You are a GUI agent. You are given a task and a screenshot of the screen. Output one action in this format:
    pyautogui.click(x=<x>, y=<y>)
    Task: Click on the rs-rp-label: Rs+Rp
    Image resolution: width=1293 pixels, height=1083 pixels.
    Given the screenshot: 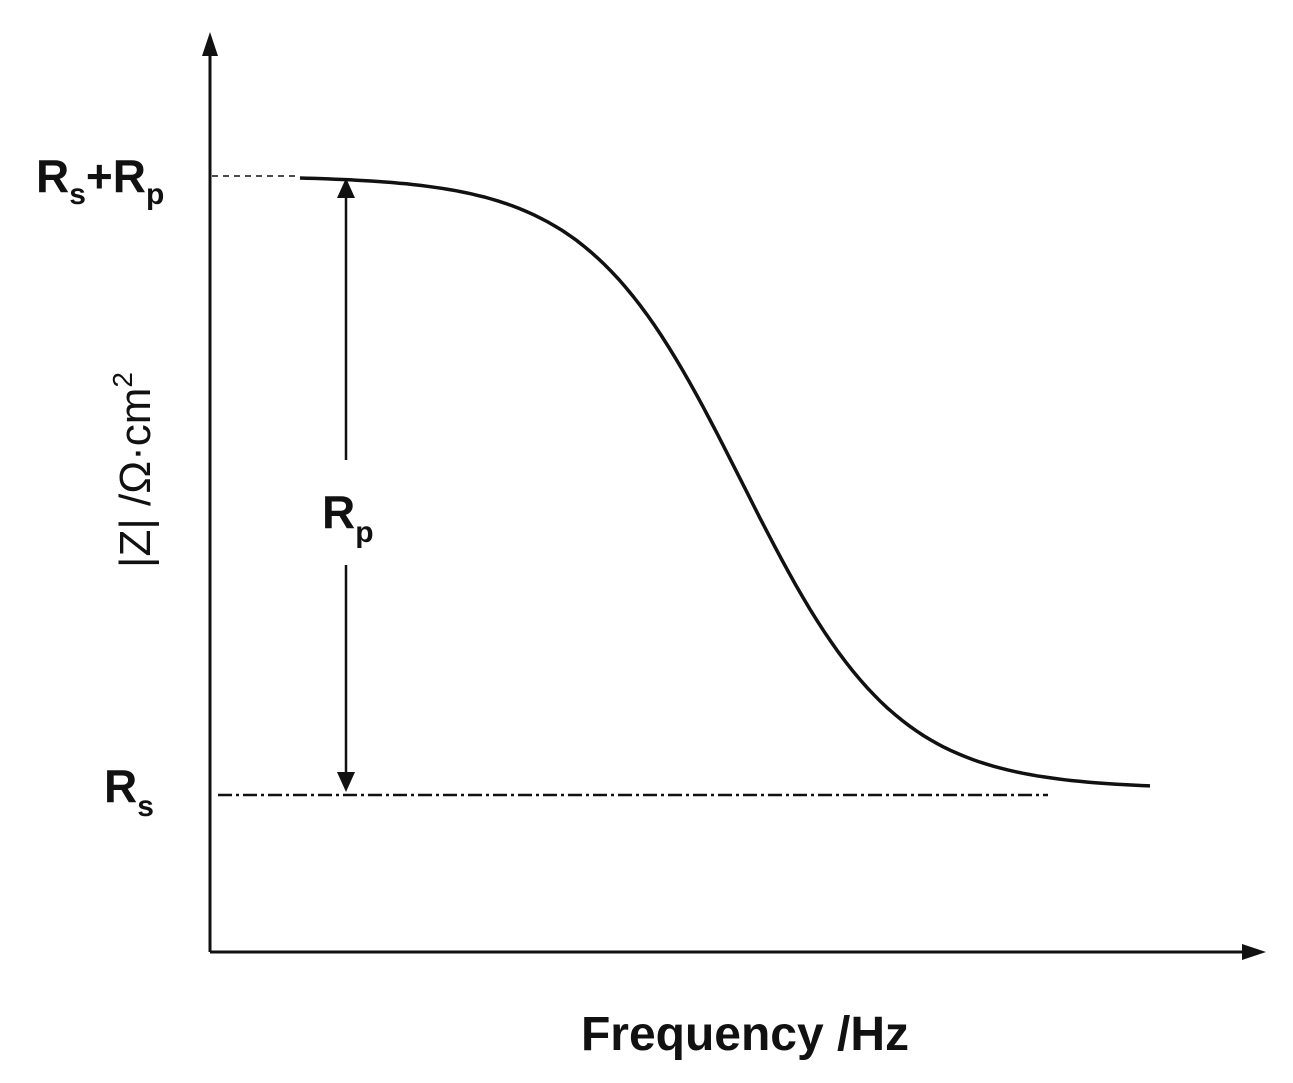 What is the action you would take?
    pyautogui.click(x=100, y=180)
    